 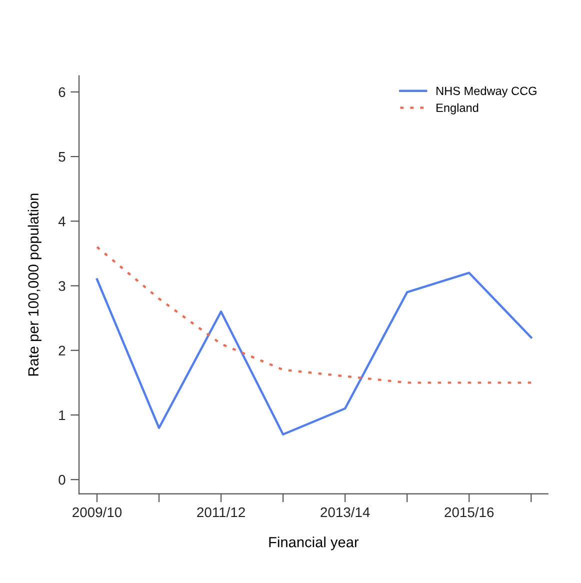 I want to click on y-tick-label: 4, so click(x=62, y=221).